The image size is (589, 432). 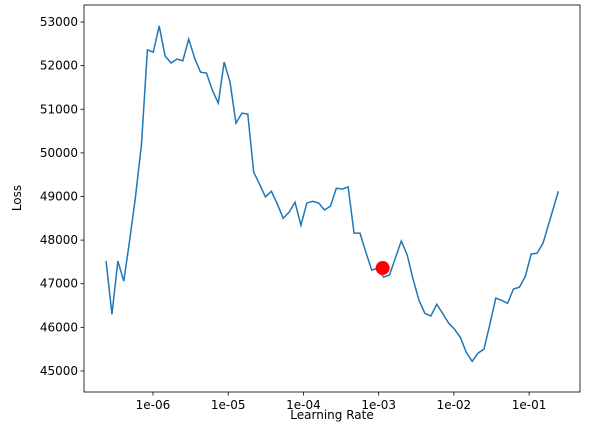 What do you see at coordinates (59, 22) in the screenshot?
I see `y-tick-label: 53000` at bounding box center [59, 22].